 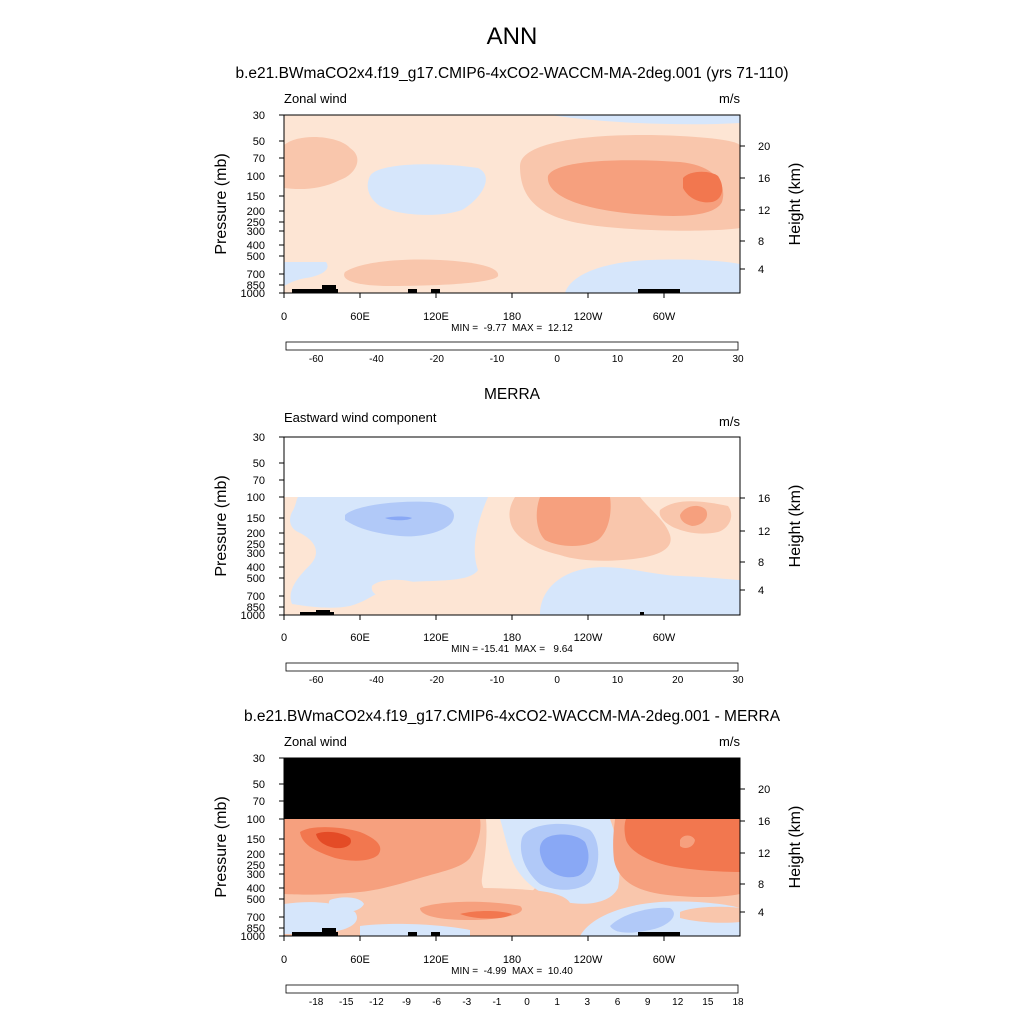 I want to click on y-axis-title: Pressure (mb), so click(x=221, y=203).